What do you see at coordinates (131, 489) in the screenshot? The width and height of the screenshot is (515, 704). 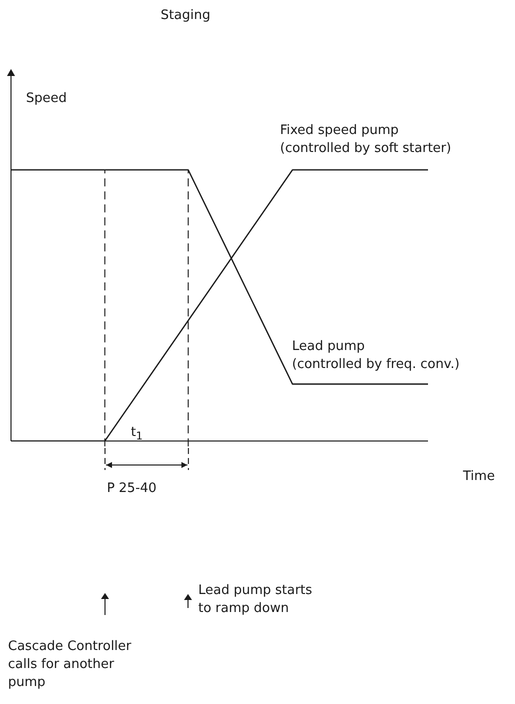 I see `text: P 25-40` at bounding box center [131, 489].